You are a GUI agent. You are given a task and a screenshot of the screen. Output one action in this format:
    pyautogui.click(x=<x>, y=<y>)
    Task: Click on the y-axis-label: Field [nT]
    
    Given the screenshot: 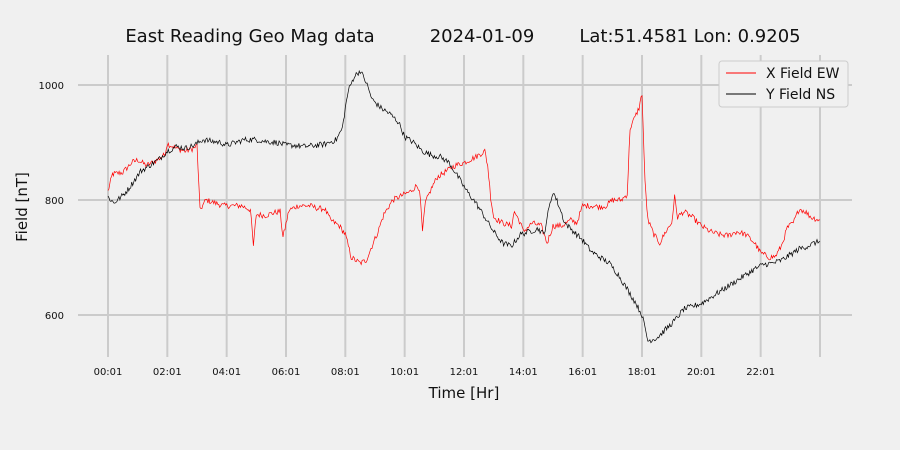 What is the action you would take?
    pyautogui.click(x=22, y=207)
    